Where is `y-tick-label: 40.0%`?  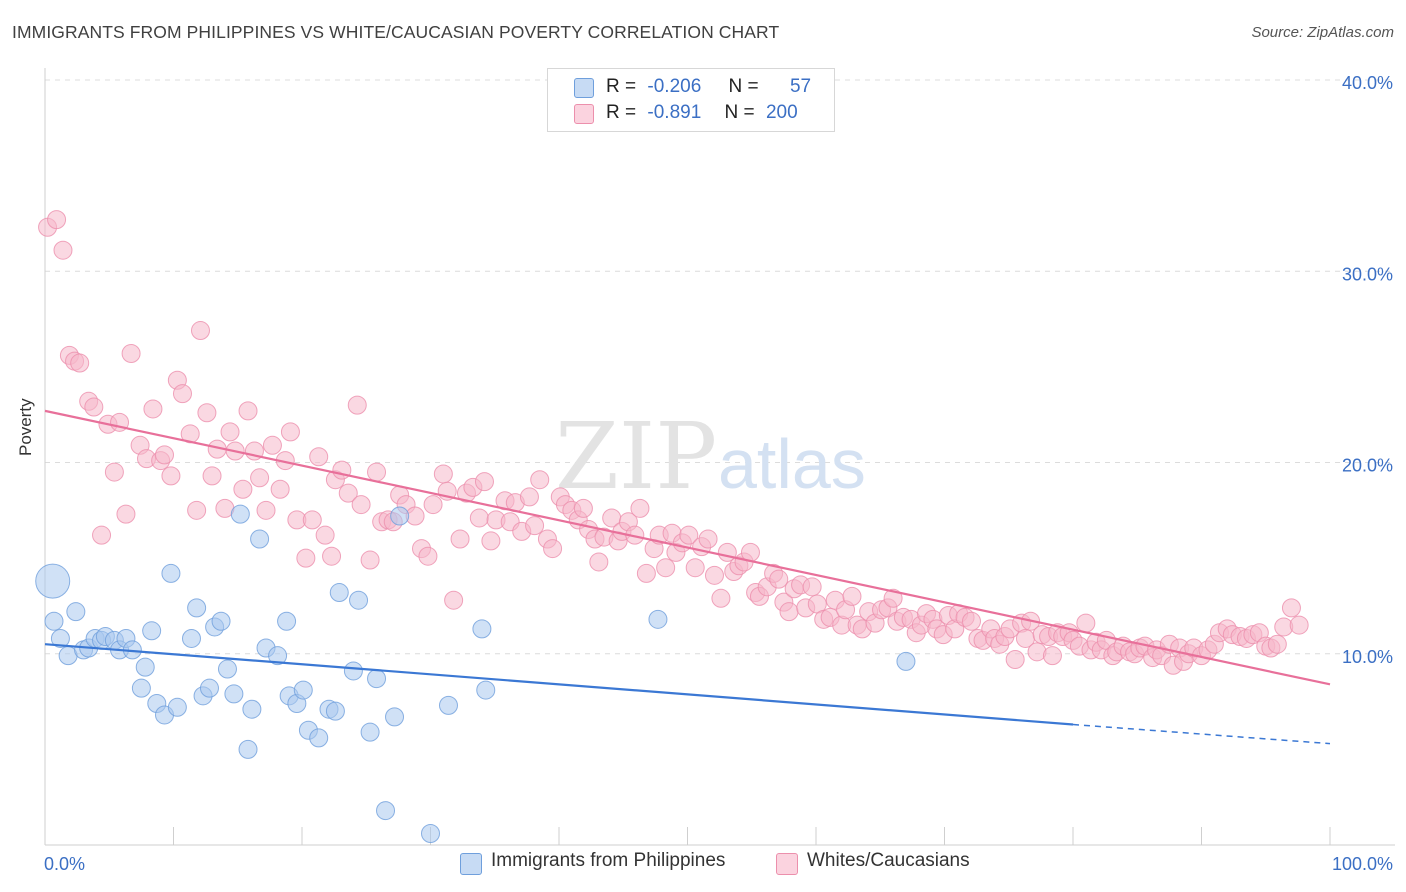 y-tick-label: 40.0% is located at coordinates (1367, 83).